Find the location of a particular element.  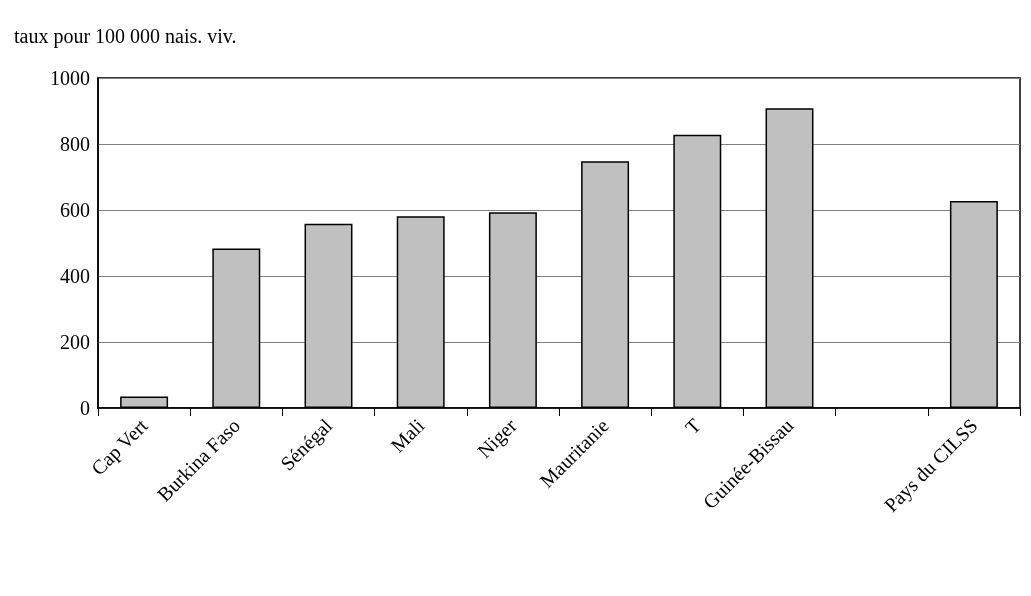

x-tick-label: Mali is located at coordinates (407, 435).